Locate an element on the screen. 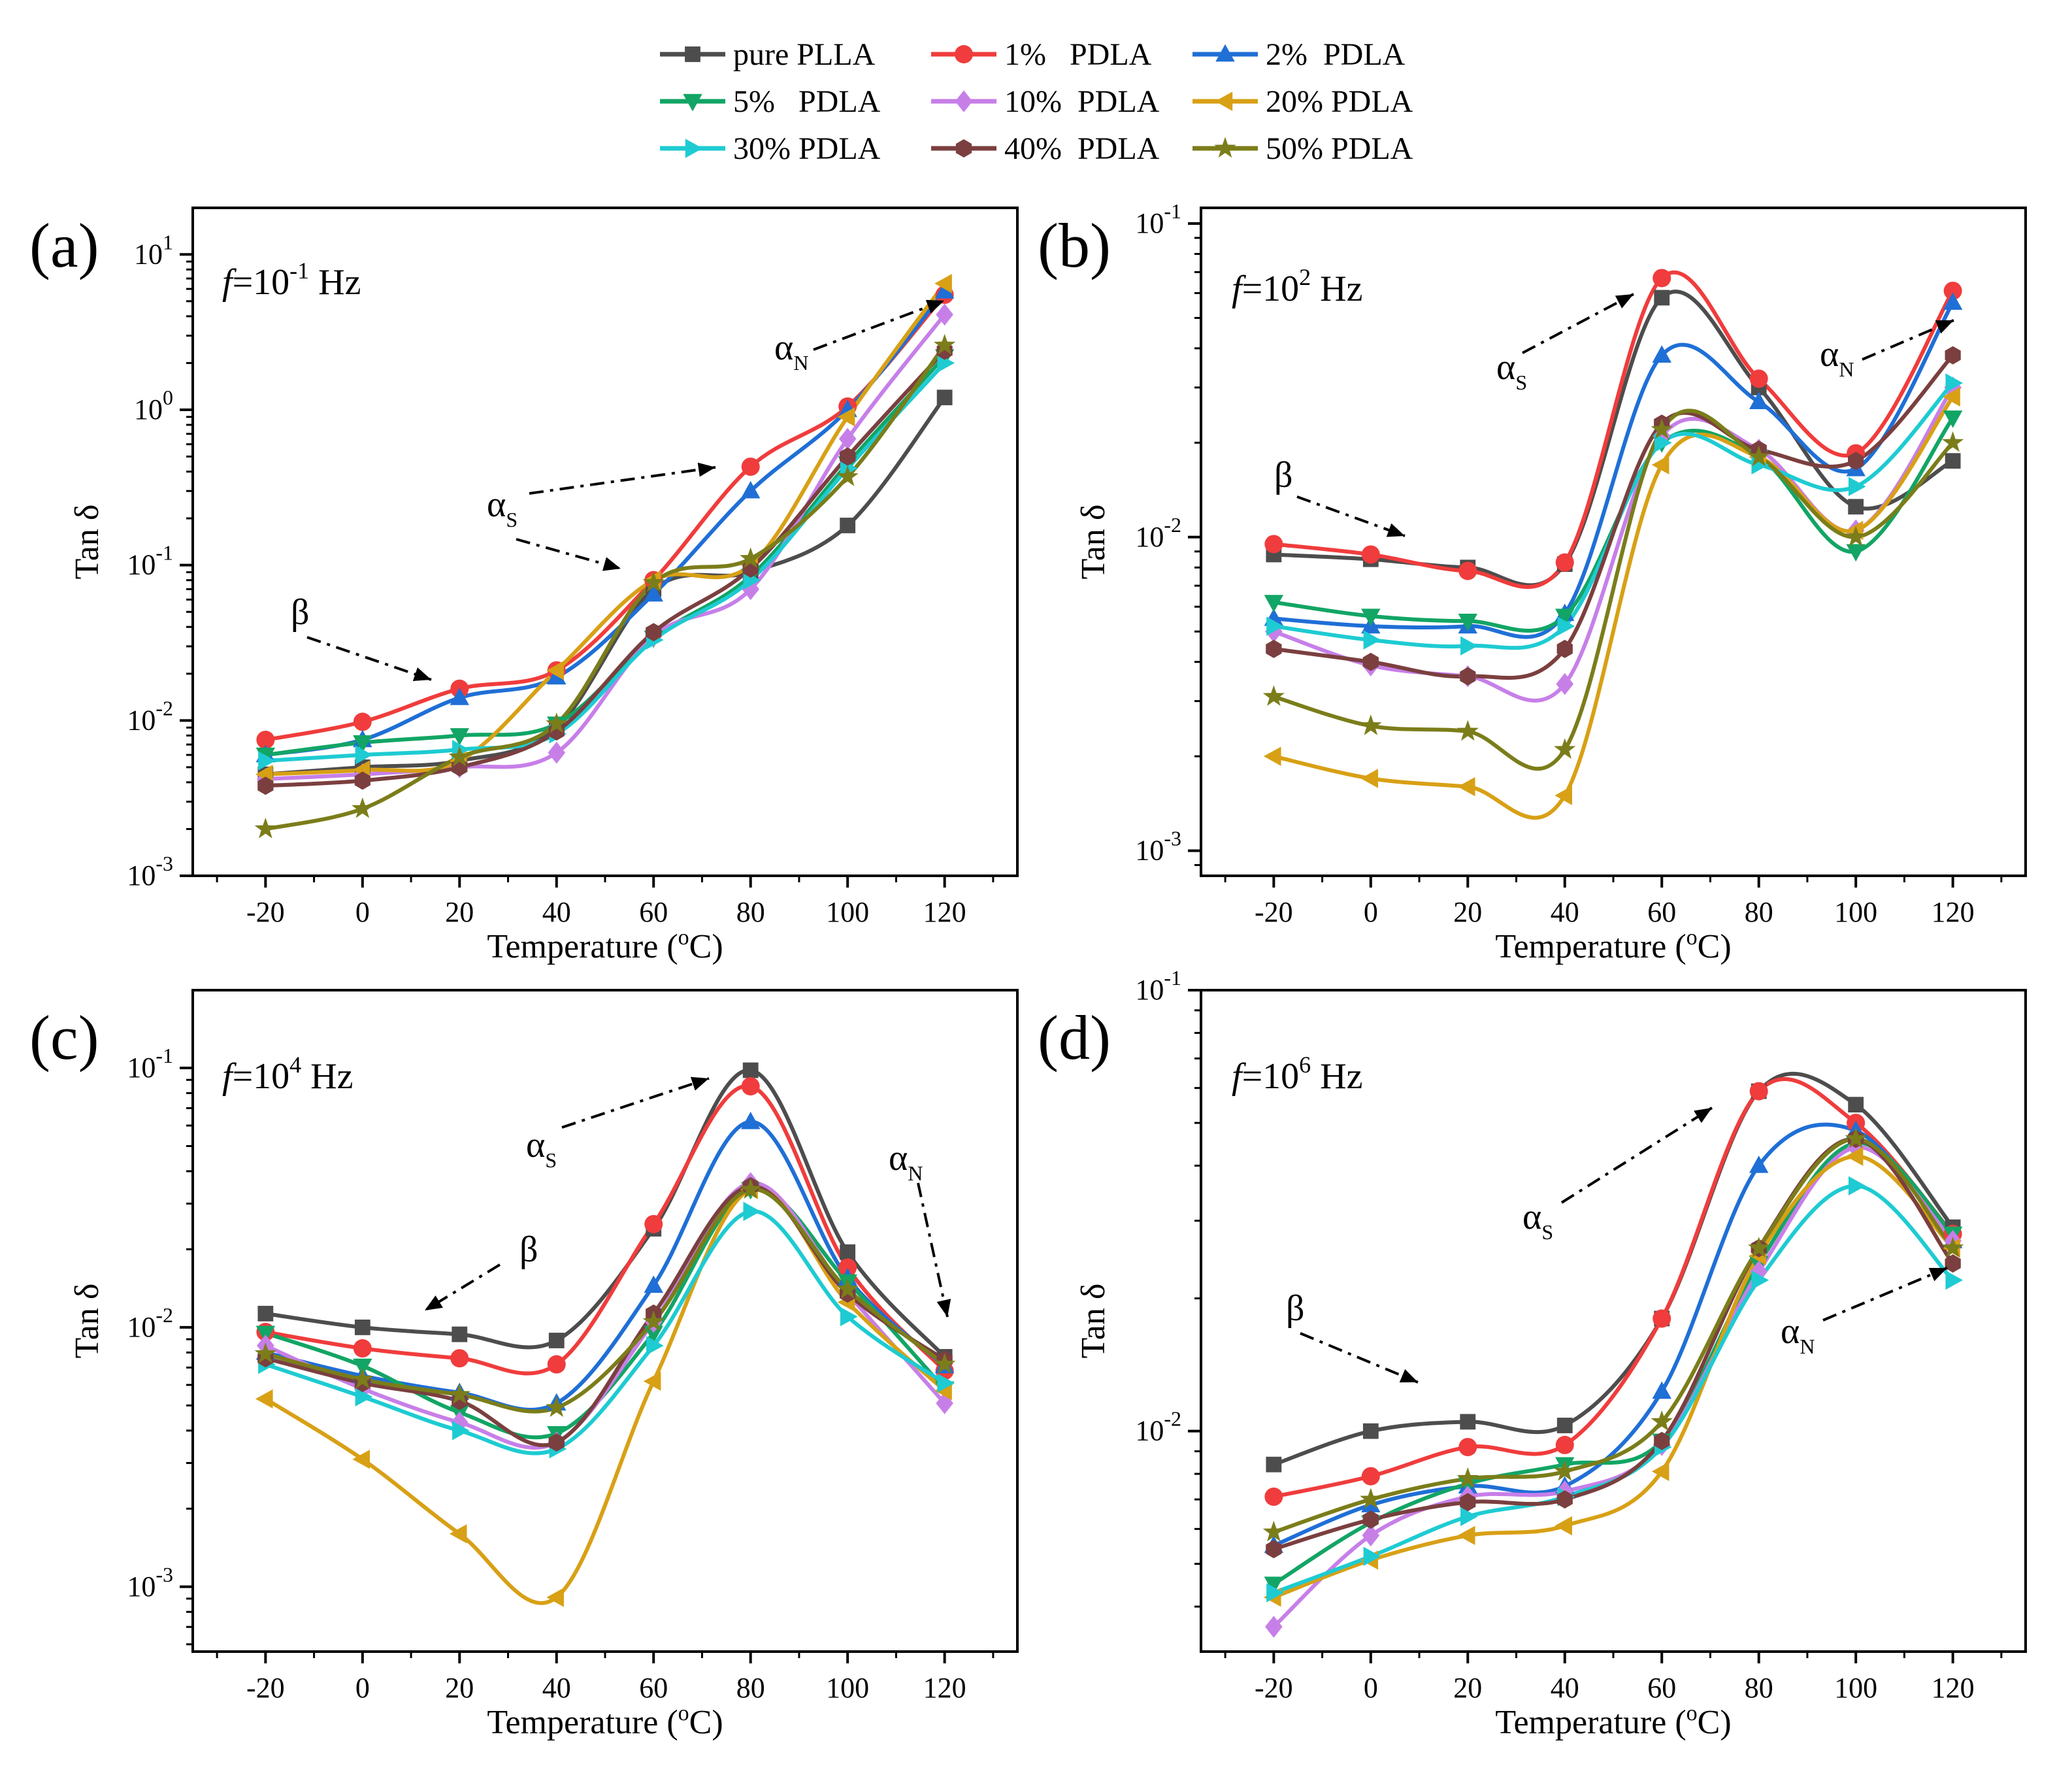  x-tick-label: 20 is located at coordinates (1467, 912).